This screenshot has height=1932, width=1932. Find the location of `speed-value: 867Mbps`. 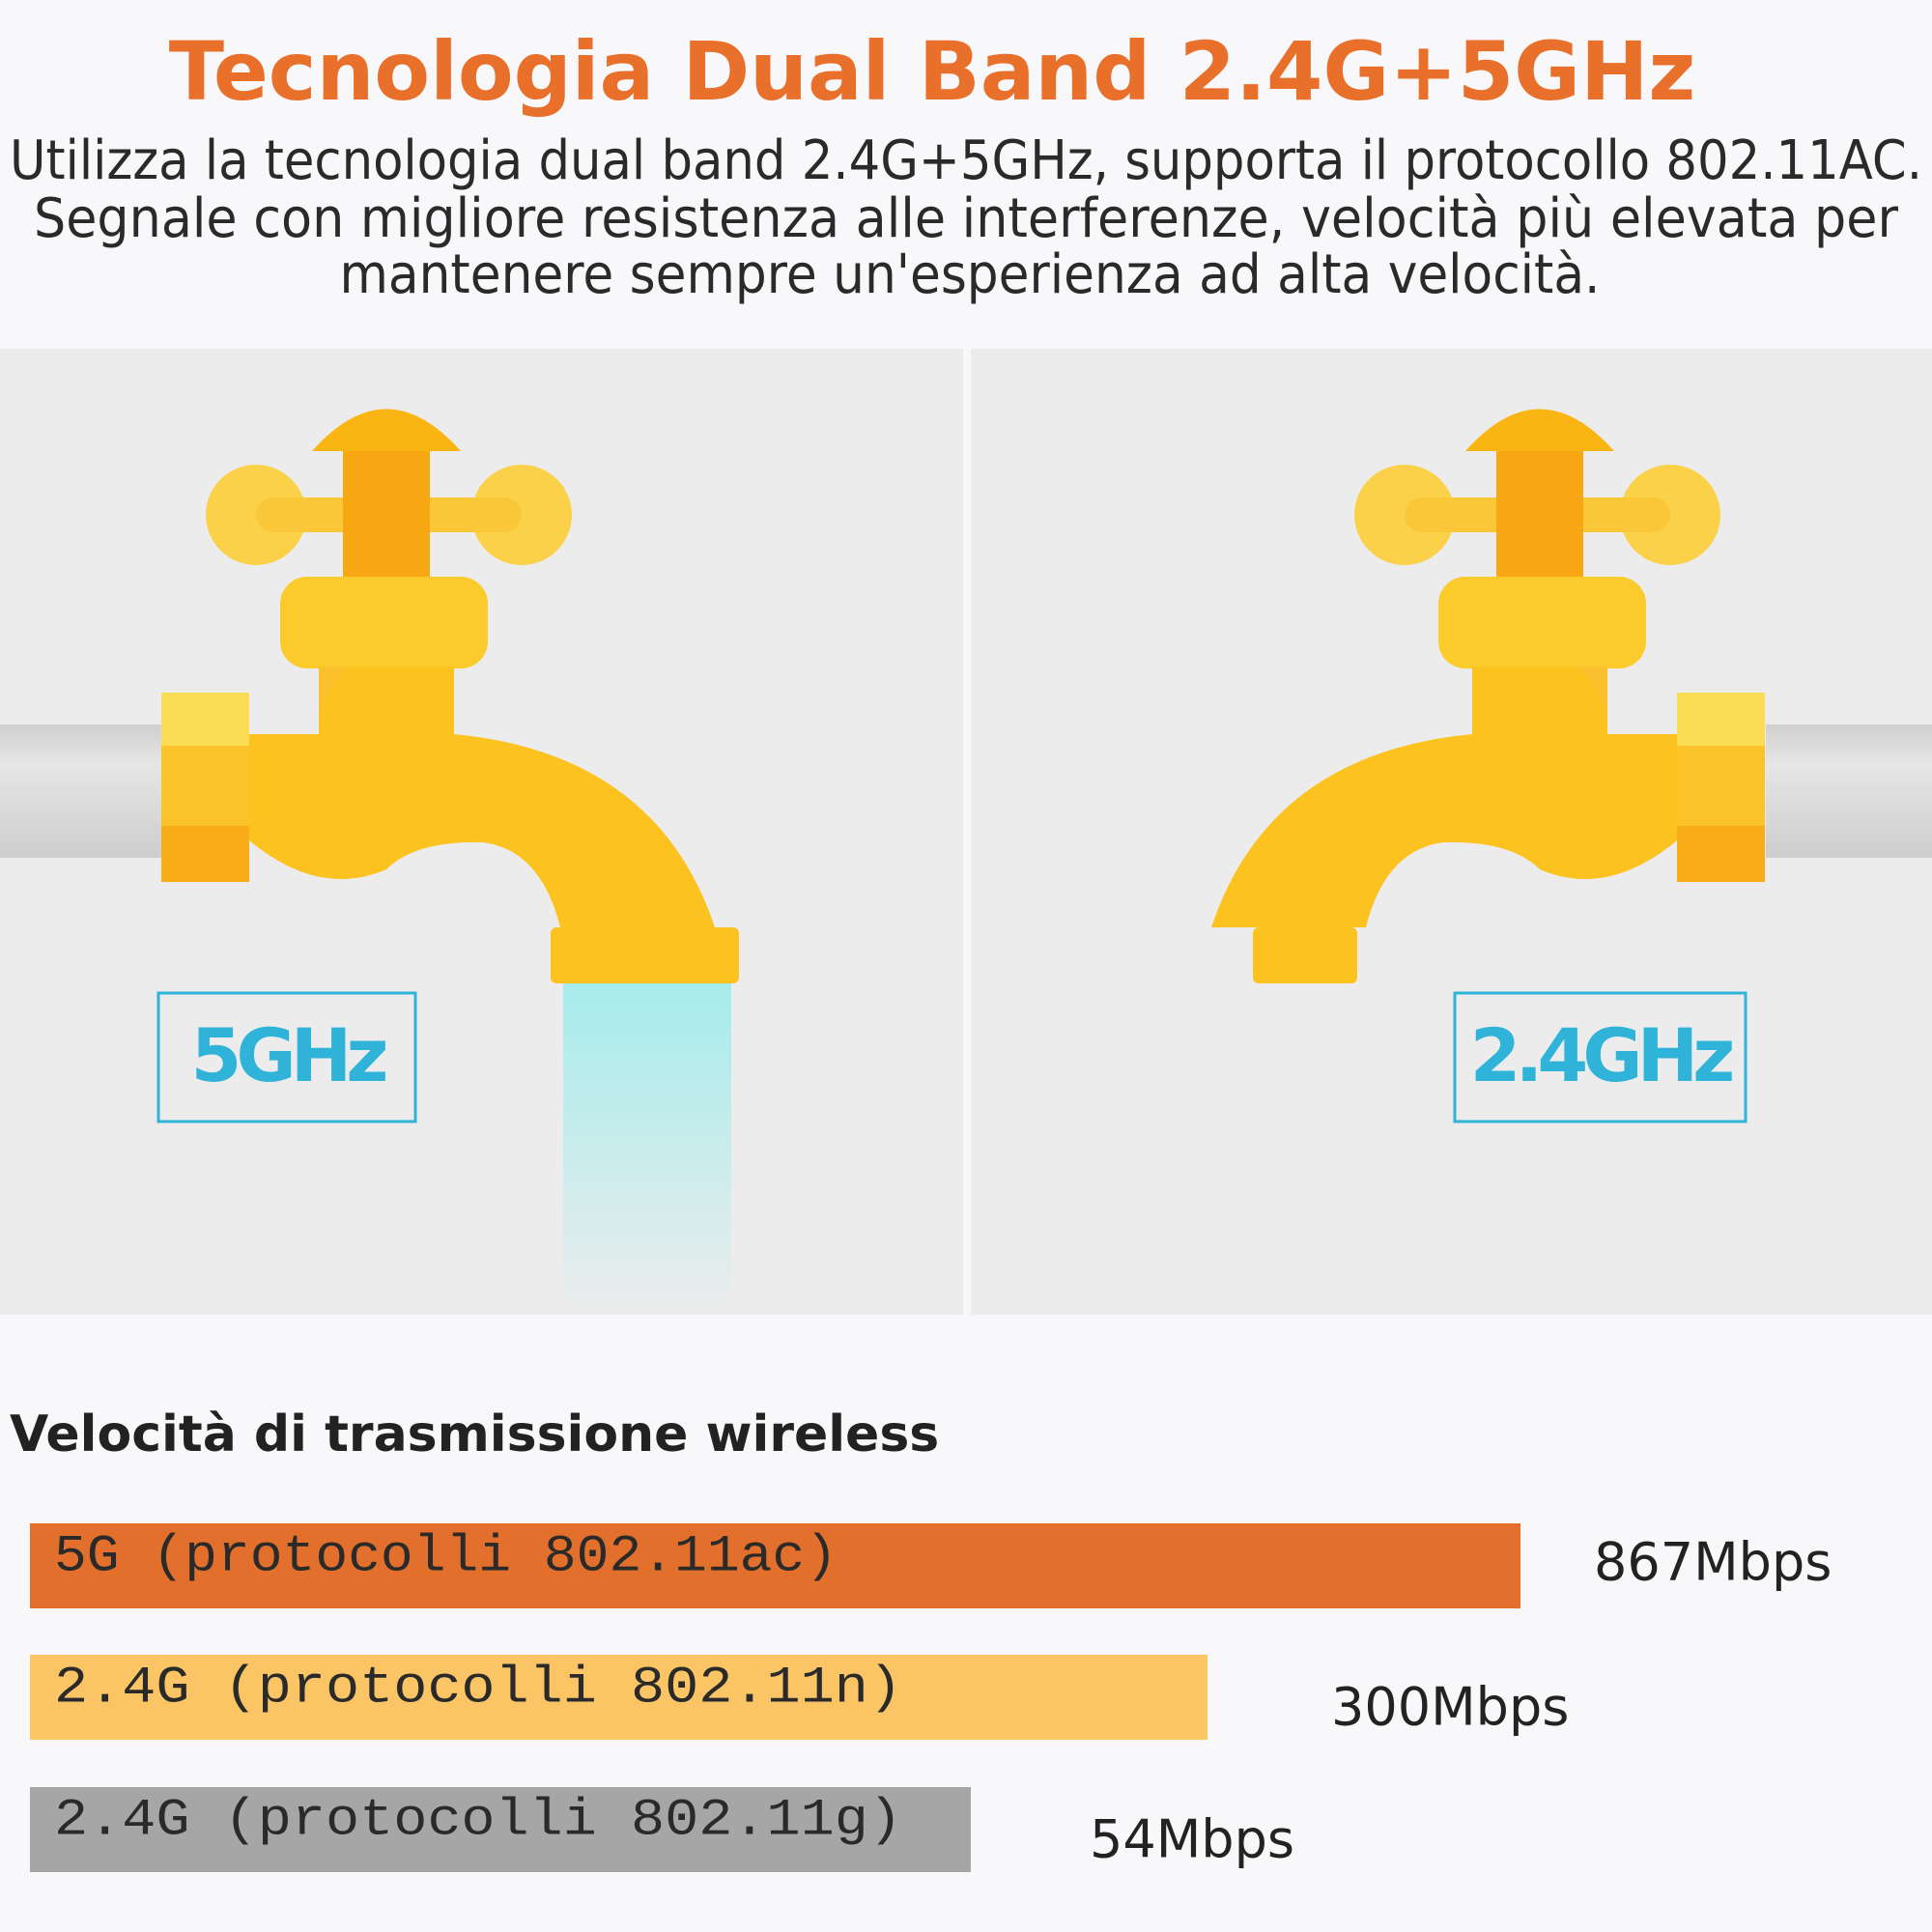

speed-value: 867Mbps is located at coordinates (1713, 1562).